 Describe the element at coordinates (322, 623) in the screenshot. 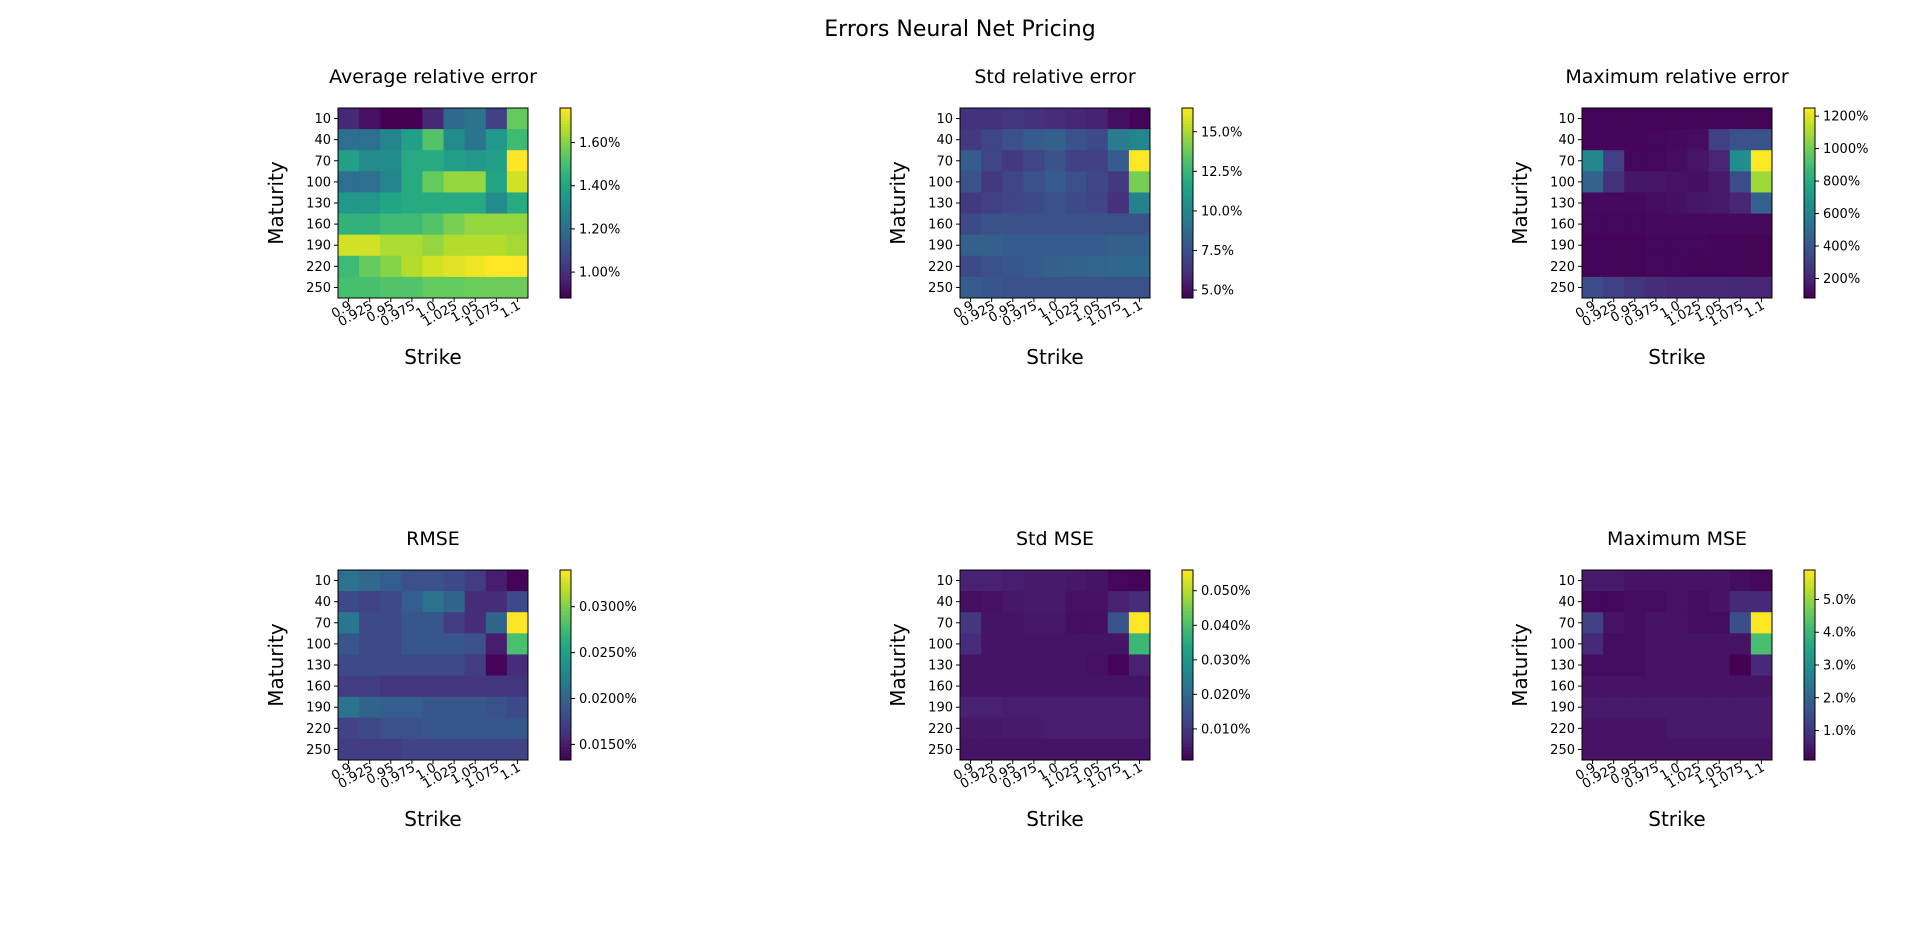

I see `y-tick-label: 70` at that location.